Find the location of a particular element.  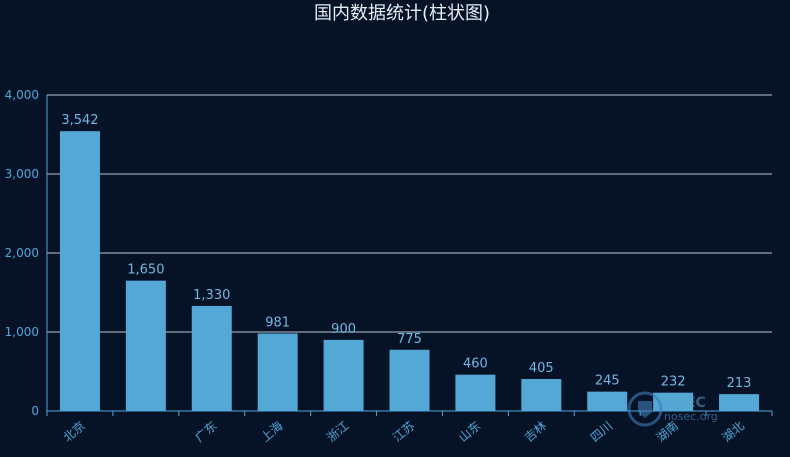

x-tick-label: 广东 is located at coordinates (205, 432).